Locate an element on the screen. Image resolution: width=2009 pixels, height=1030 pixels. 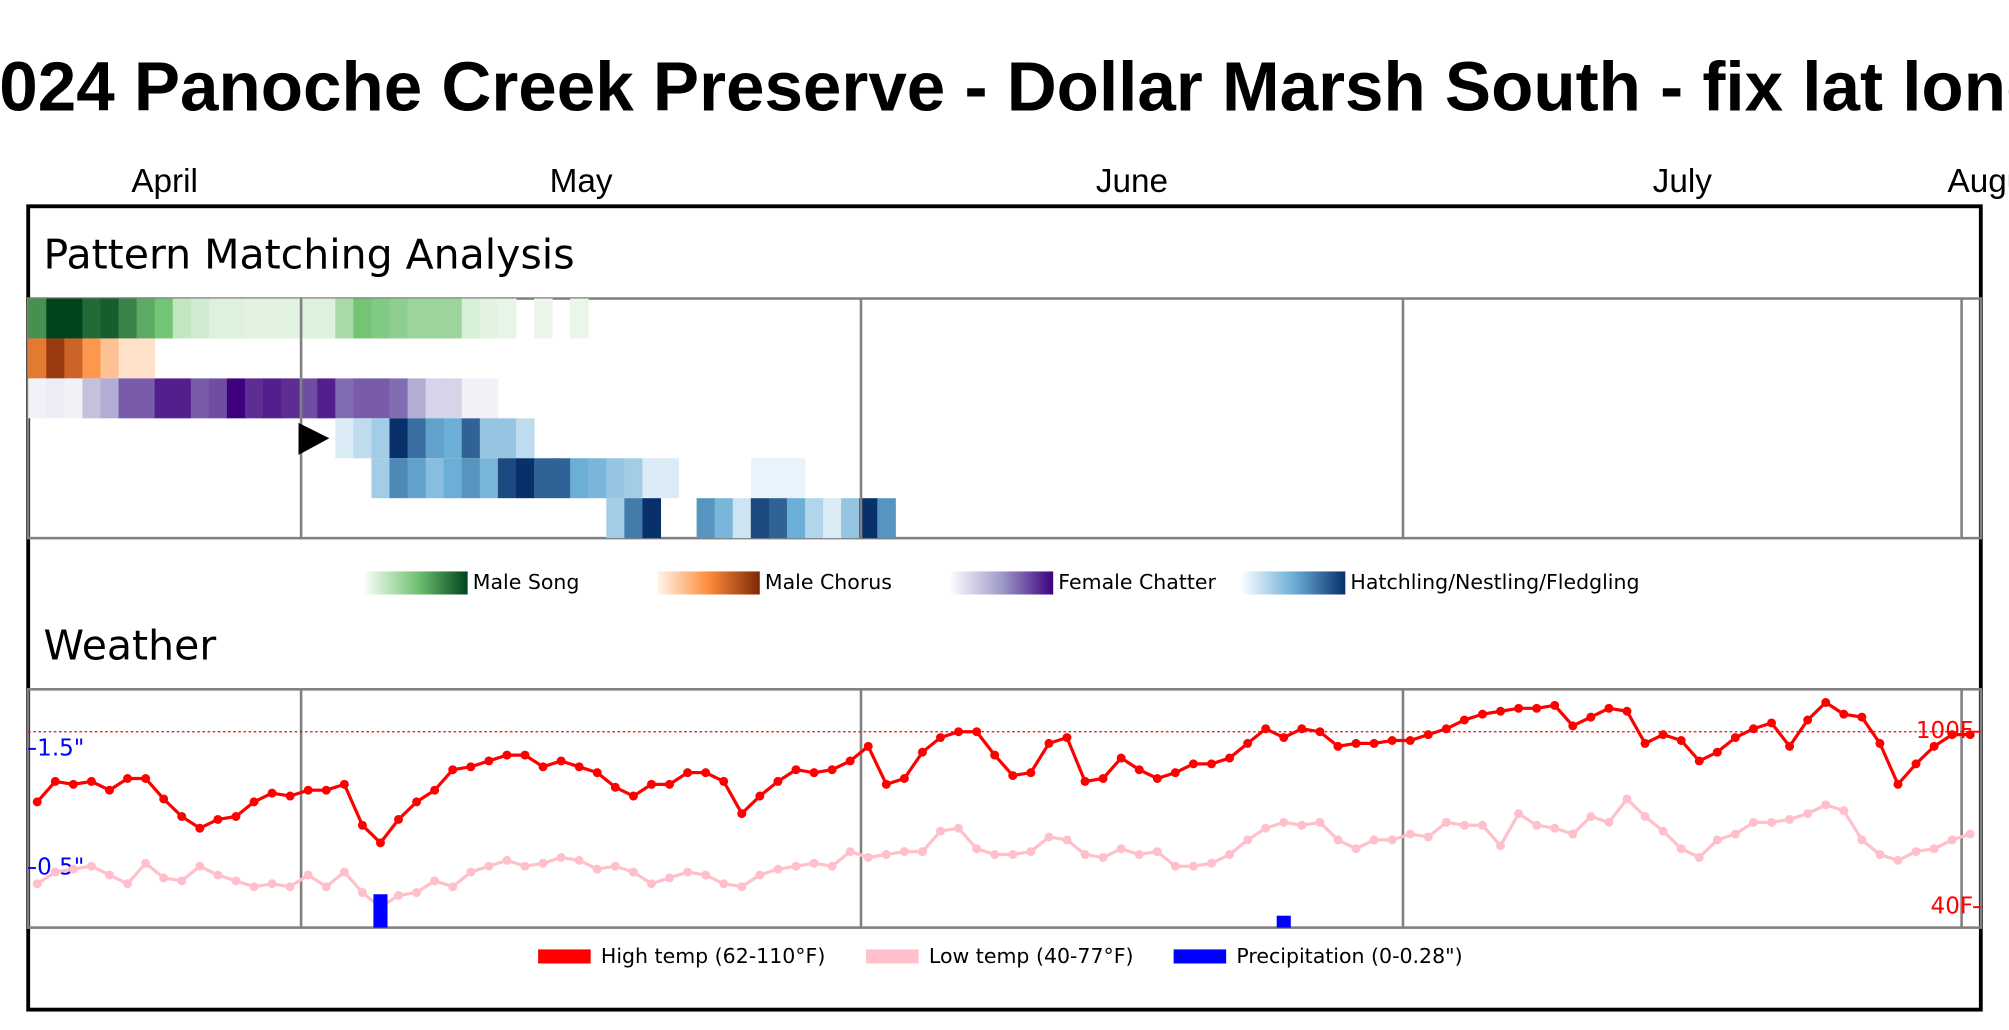
temp-line is located at coordinates (1003, 773).